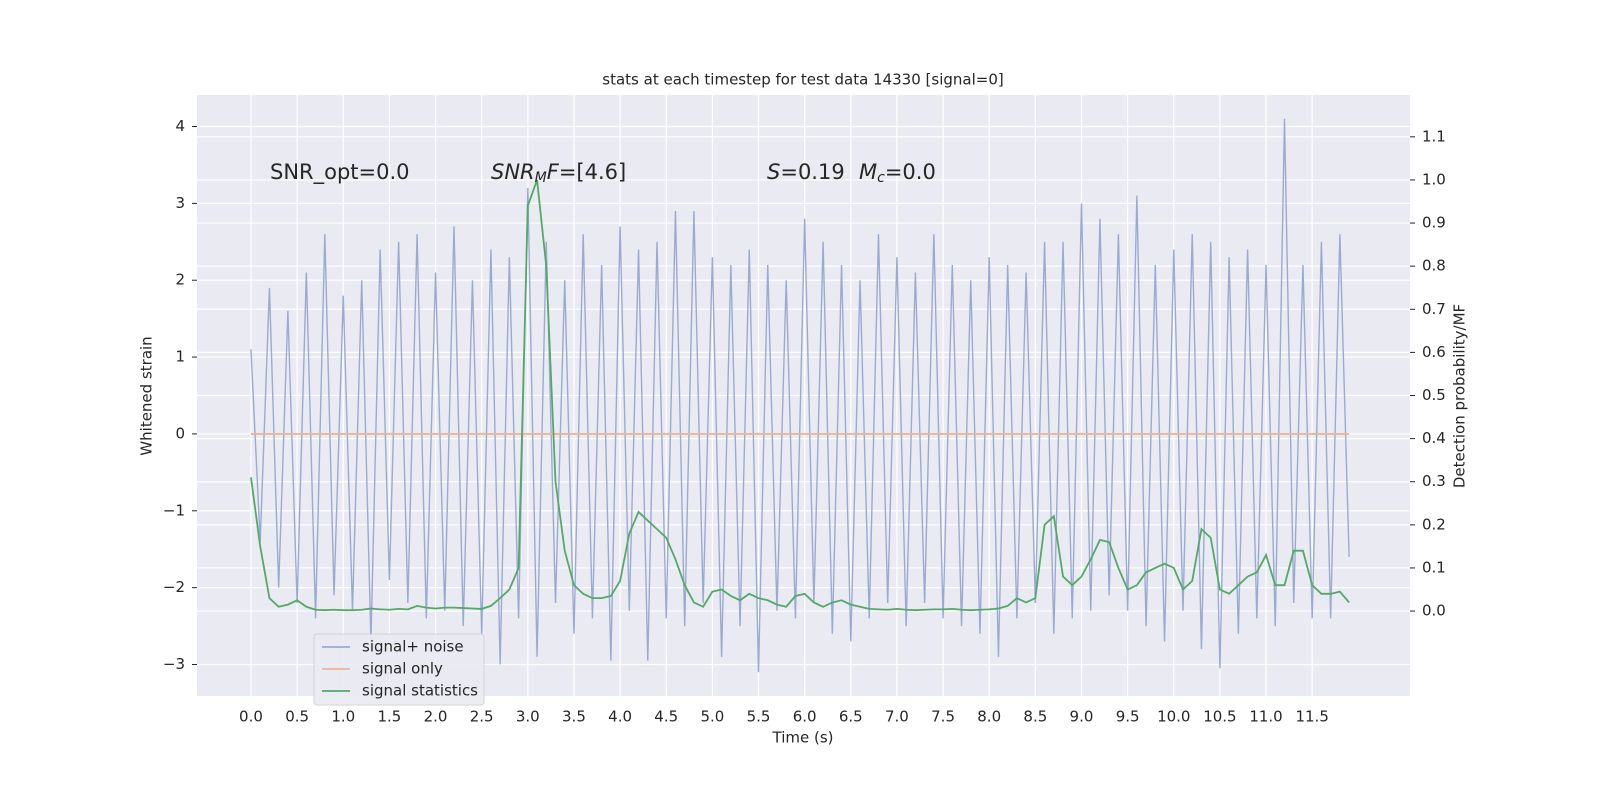  What do you see at coordinates (773, 172) in the screenshot?
I see `annotation-part: S` at bounding box center [773, 172].